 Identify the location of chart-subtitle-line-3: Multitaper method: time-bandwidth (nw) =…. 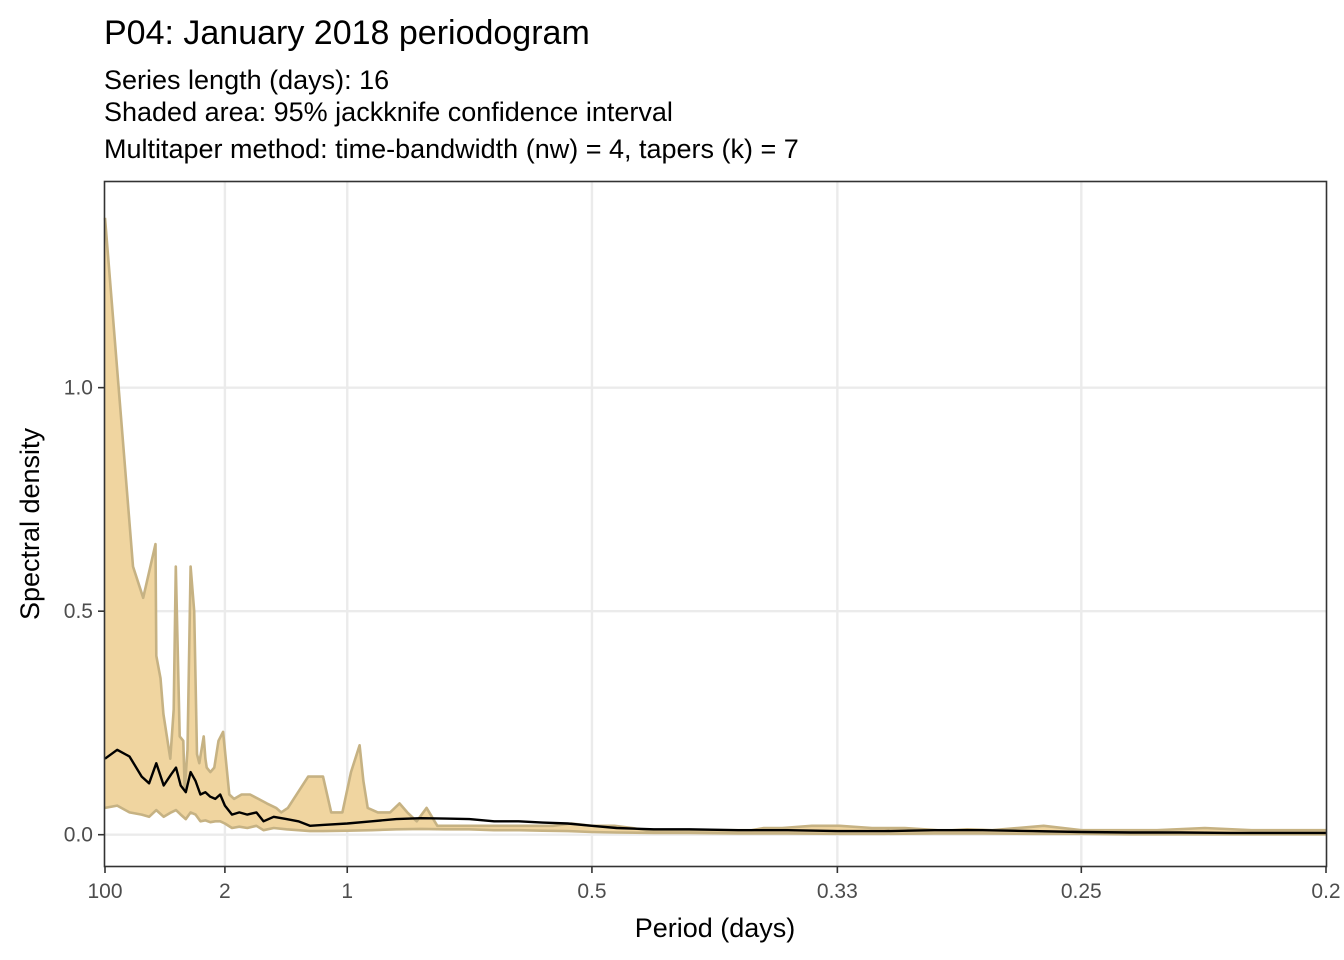
(451, 149).